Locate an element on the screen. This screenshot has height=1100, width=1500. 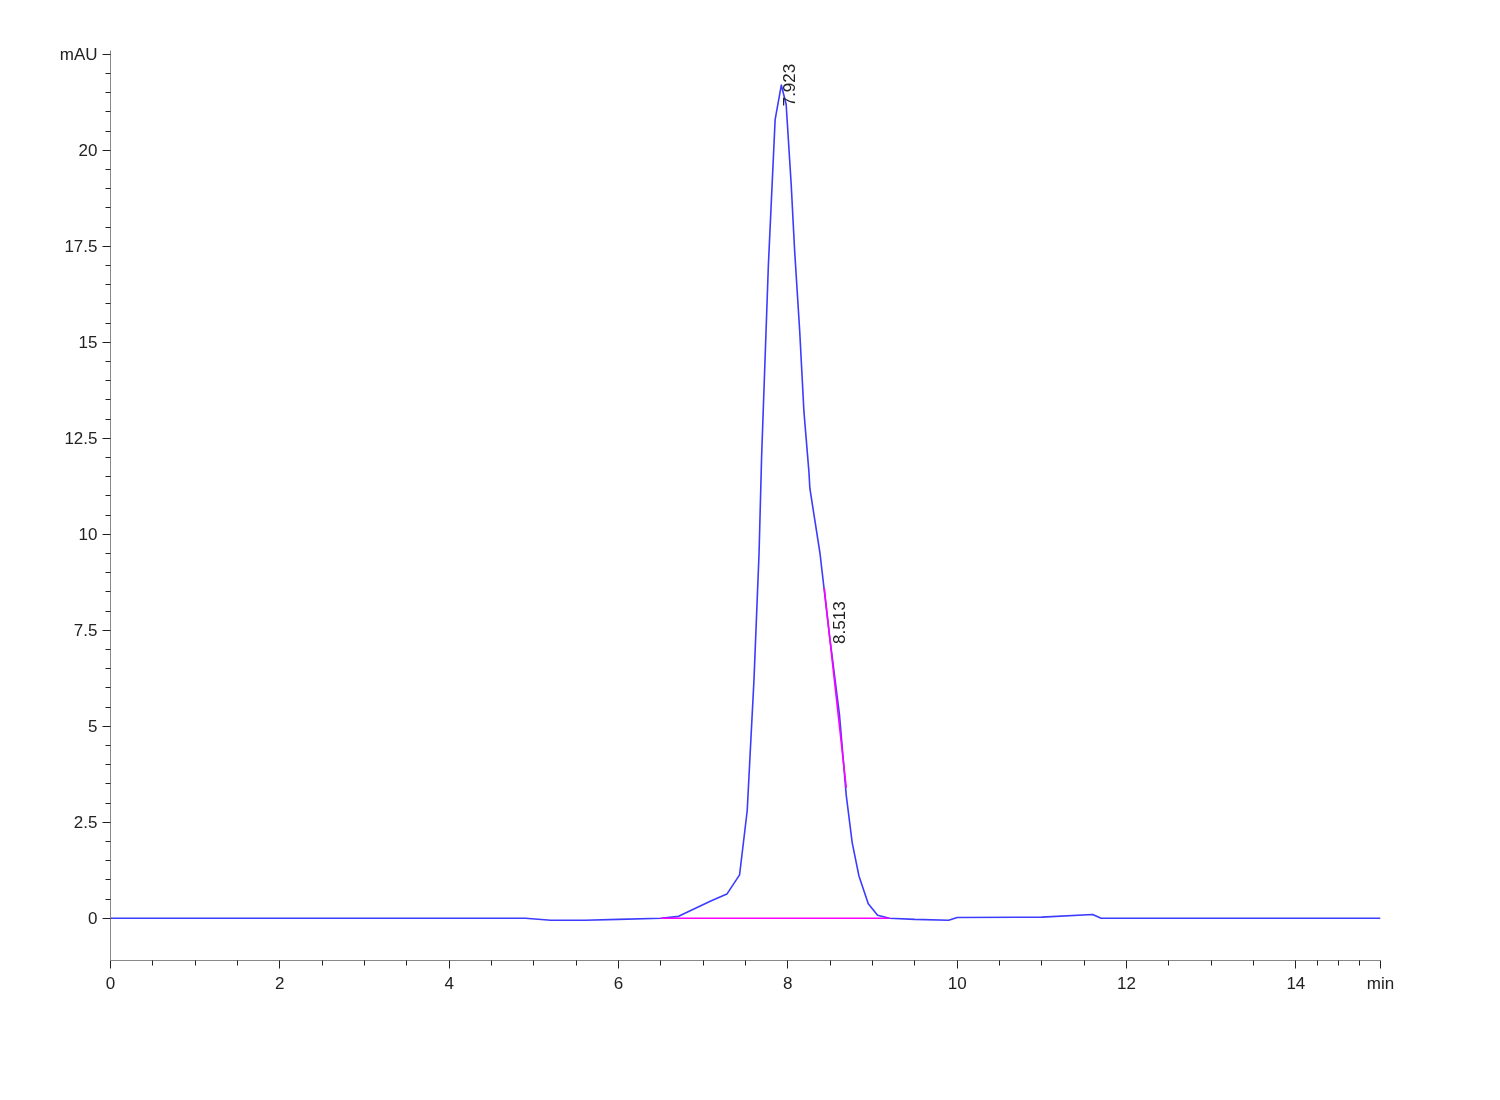
x-tick-label: 0 is located at coordinates (110, 983).